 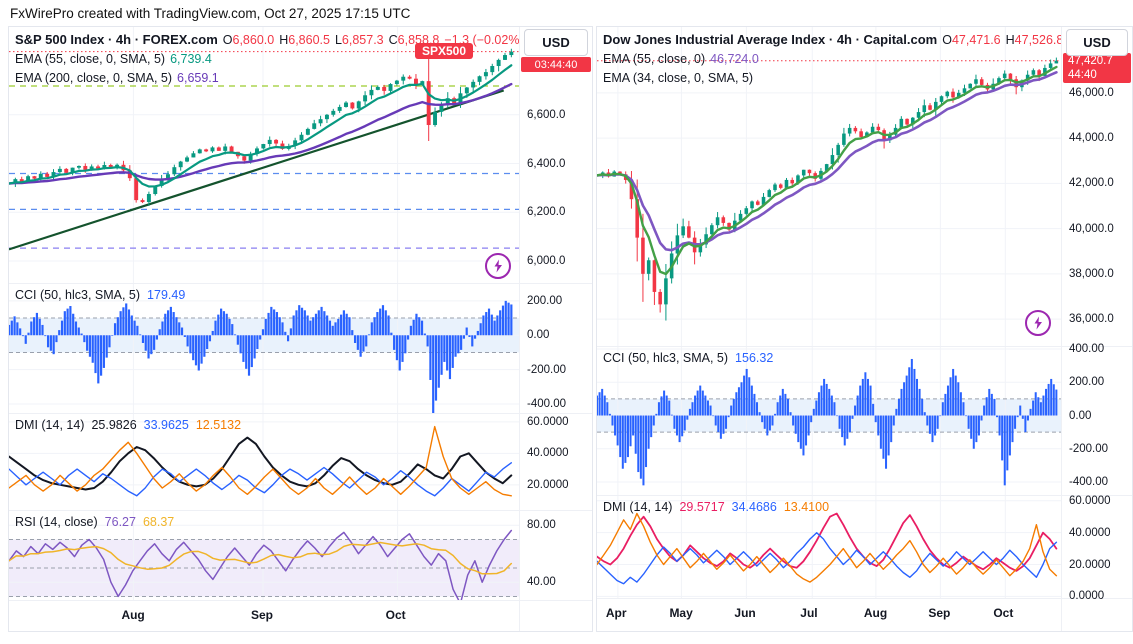 What do you see at coordinates (95, 522) in the screenshot?
I see `rsi-legend-row: RSI (14, close) 76.27 68.37` at bounding box center [95, 522].